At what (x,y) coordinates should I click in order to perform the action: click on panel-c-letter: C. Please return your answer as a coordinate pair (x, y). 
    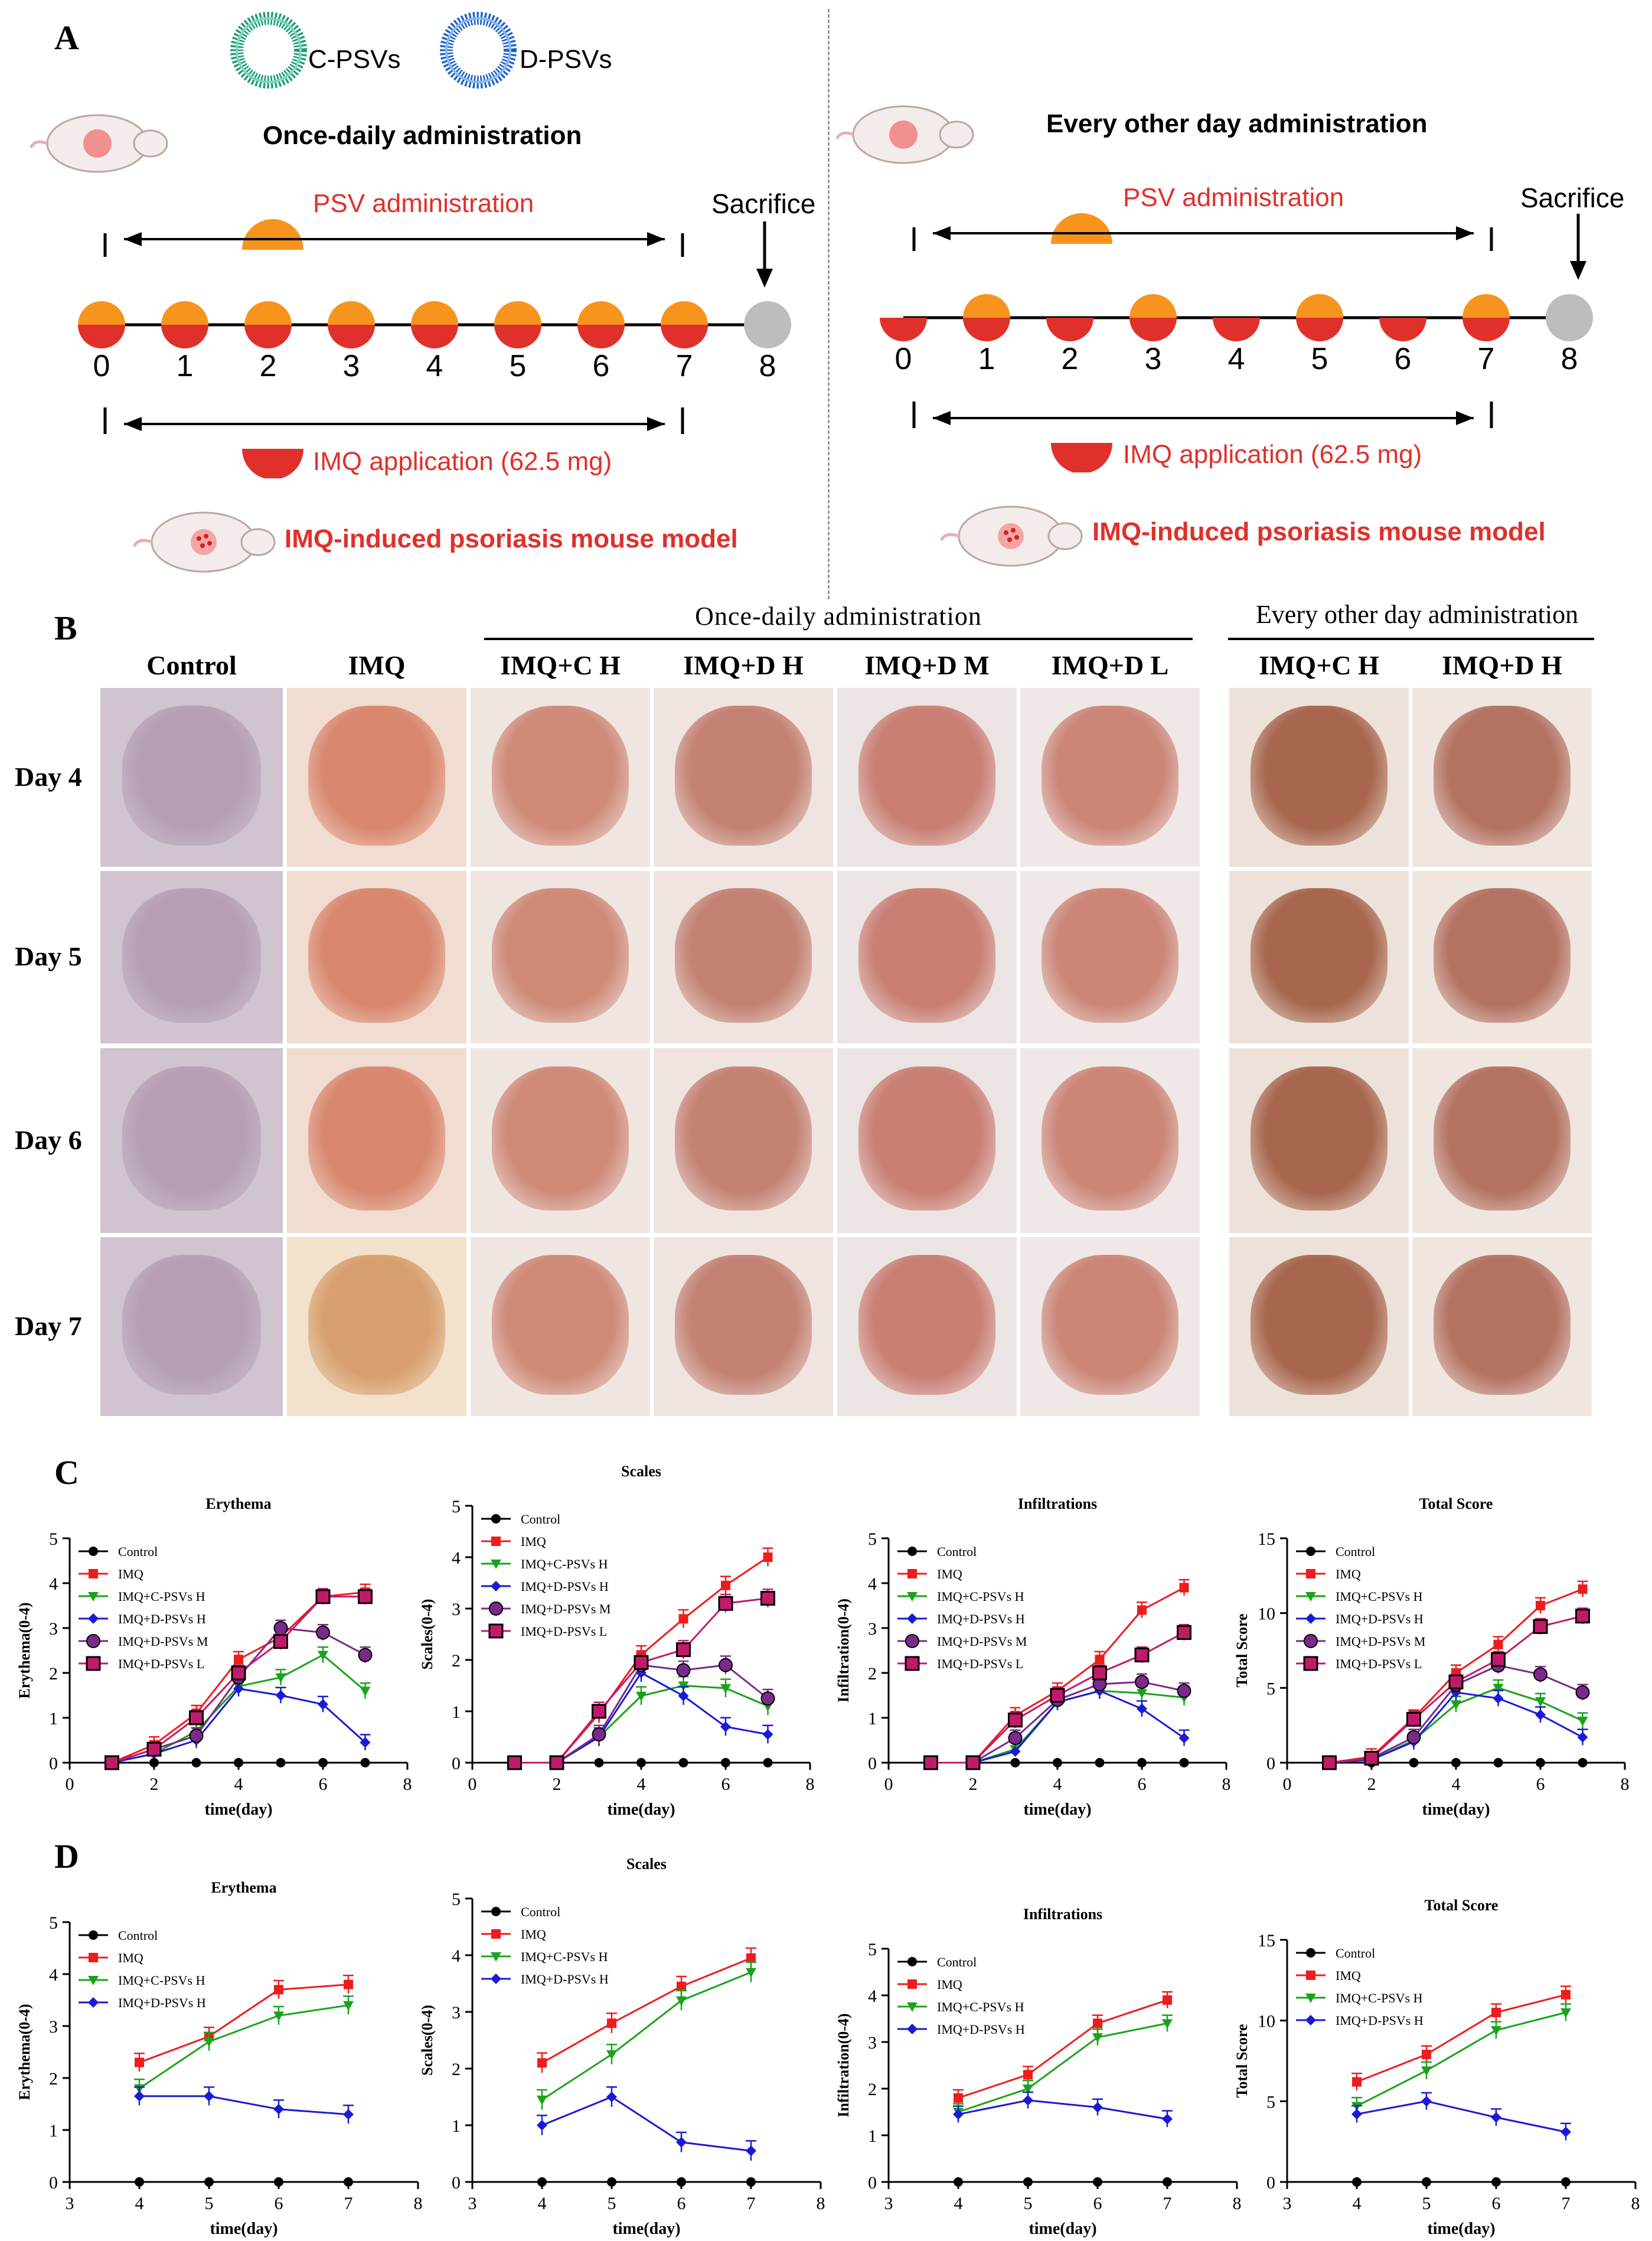
    Looking at the image, I should click on (66, 1472).